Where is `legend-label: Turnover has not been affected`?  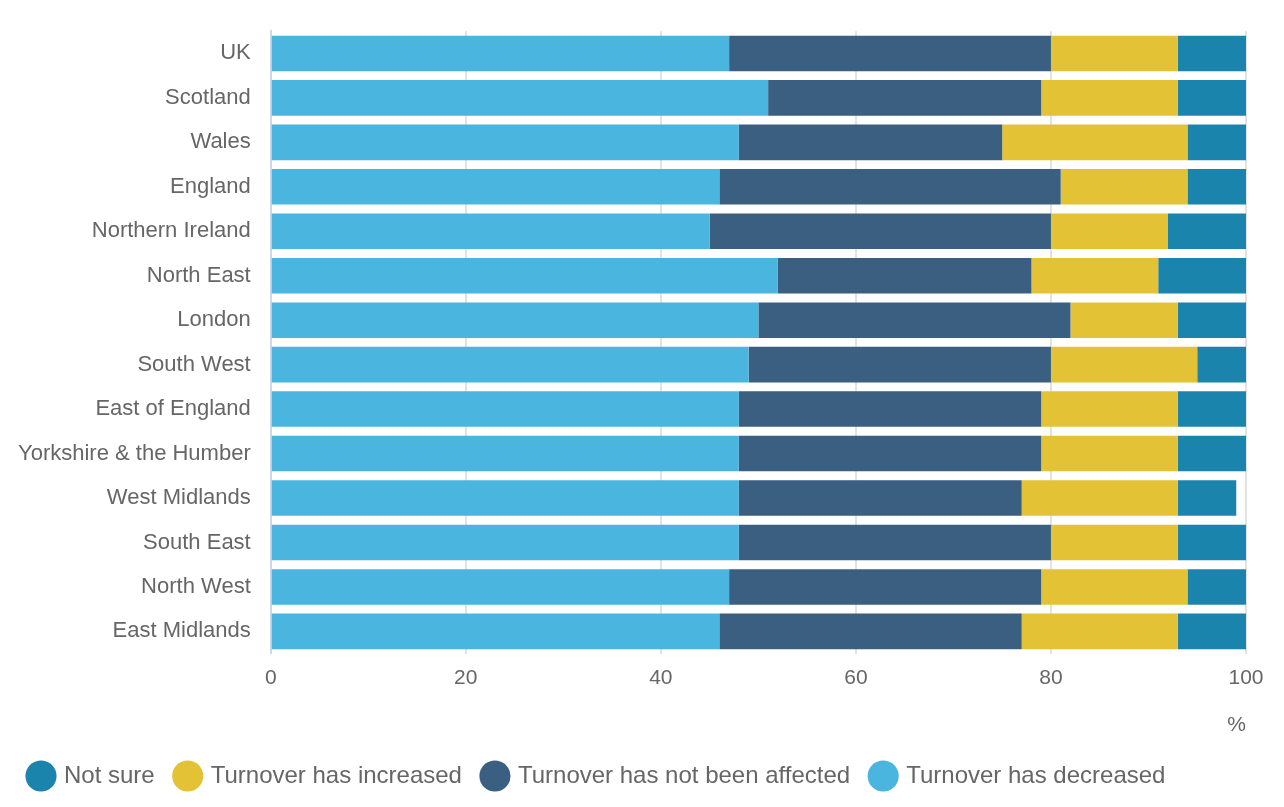 legend-label: Turnover has not been affected is located at coordinates (684, 774).